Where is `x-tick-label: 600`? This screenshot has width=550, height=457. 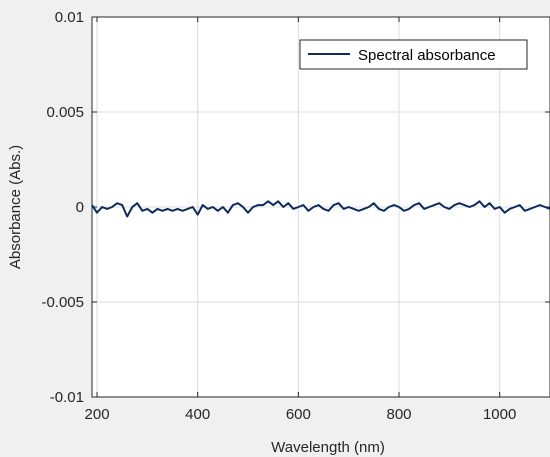 x-tick-label: 600 is located at coordinates (298, 414).